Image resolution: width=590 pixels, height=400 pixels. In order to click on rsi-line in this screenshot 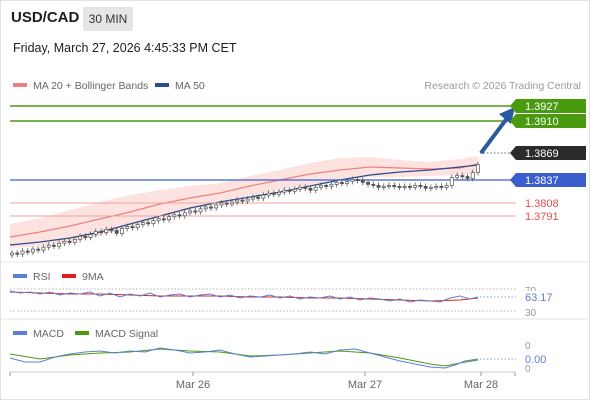, I will do `click(244, 296)`.